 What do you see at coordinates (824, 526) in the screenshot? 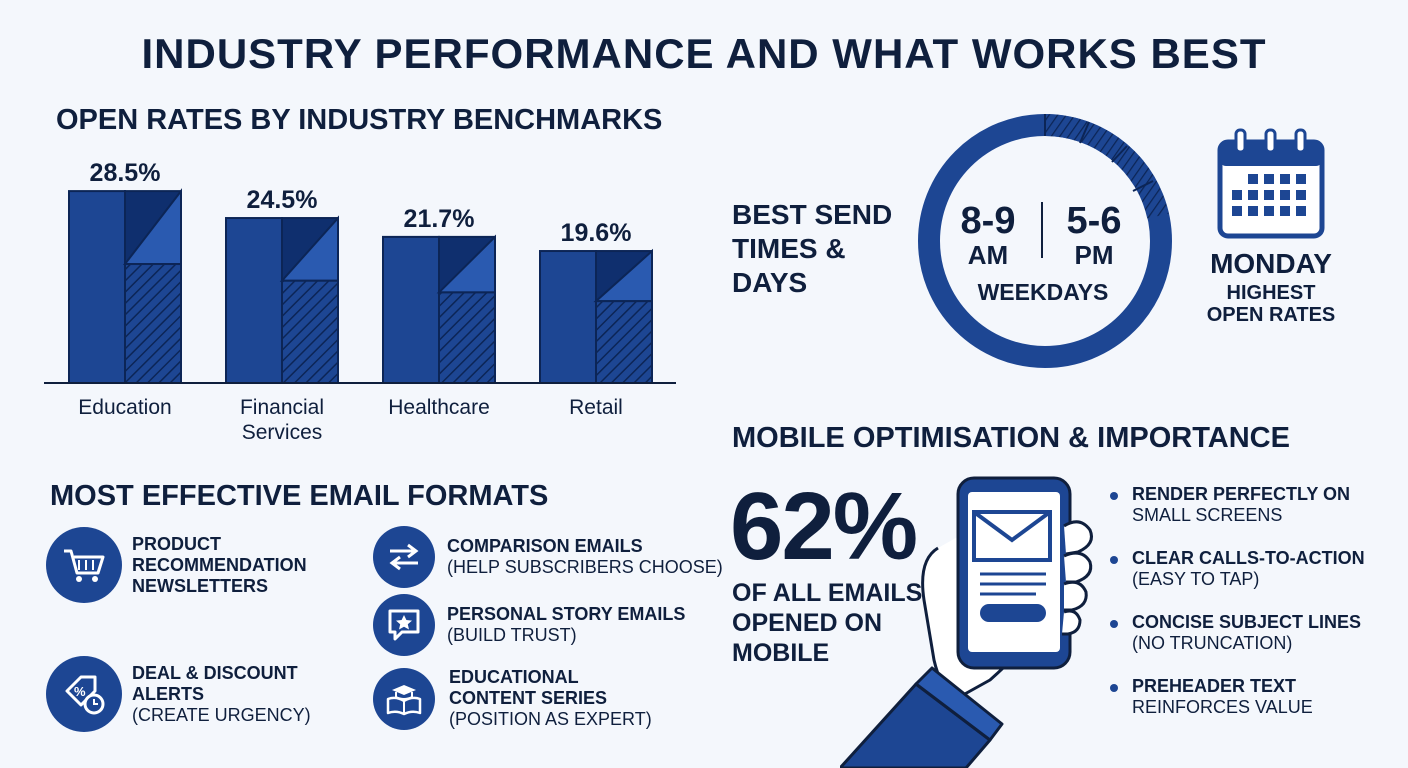
I see `mobile-stat: 62%` at bounding box center [824, 526].